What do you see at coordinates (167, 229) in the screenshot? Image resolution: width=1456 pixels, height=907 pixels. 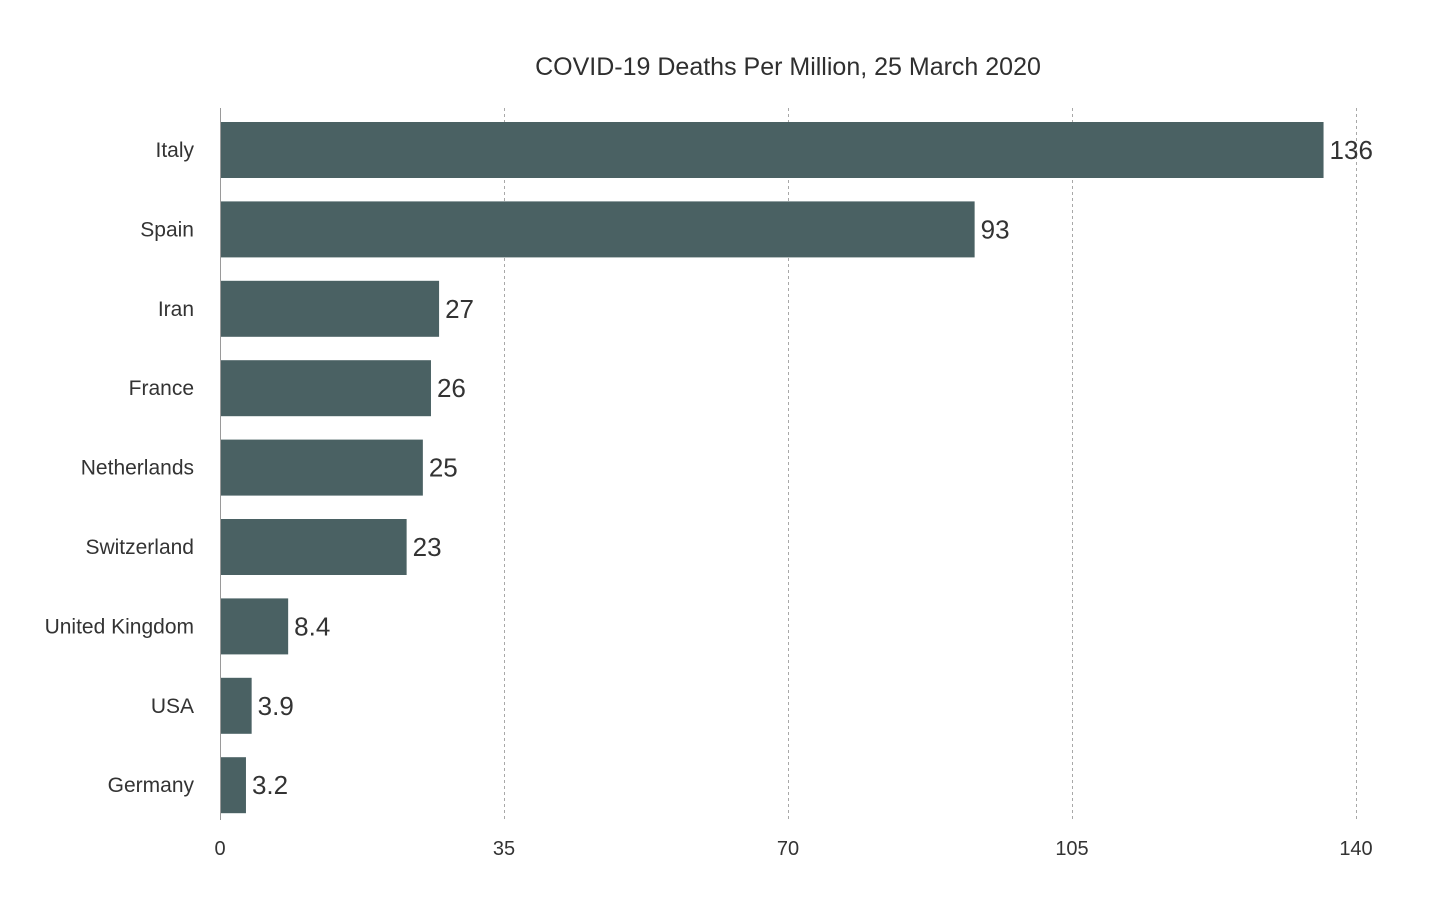 I see `category-label: Spain` at bounding box center [167, 229].